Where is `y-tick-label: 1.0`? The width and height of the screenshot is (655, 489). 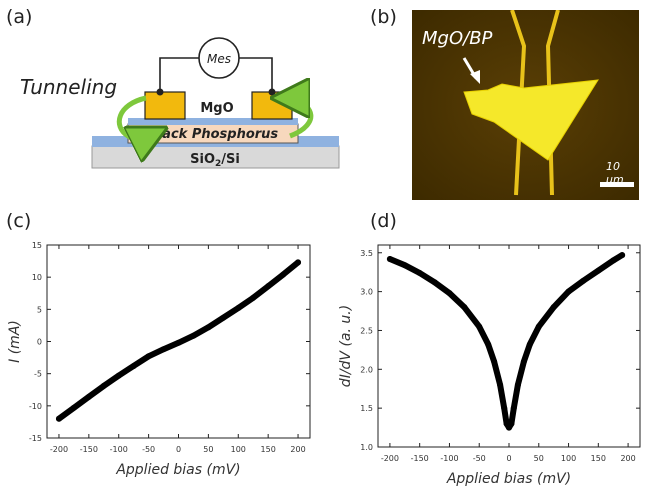
y-tick-label: 1.0 is located at coordinates (366, 447).